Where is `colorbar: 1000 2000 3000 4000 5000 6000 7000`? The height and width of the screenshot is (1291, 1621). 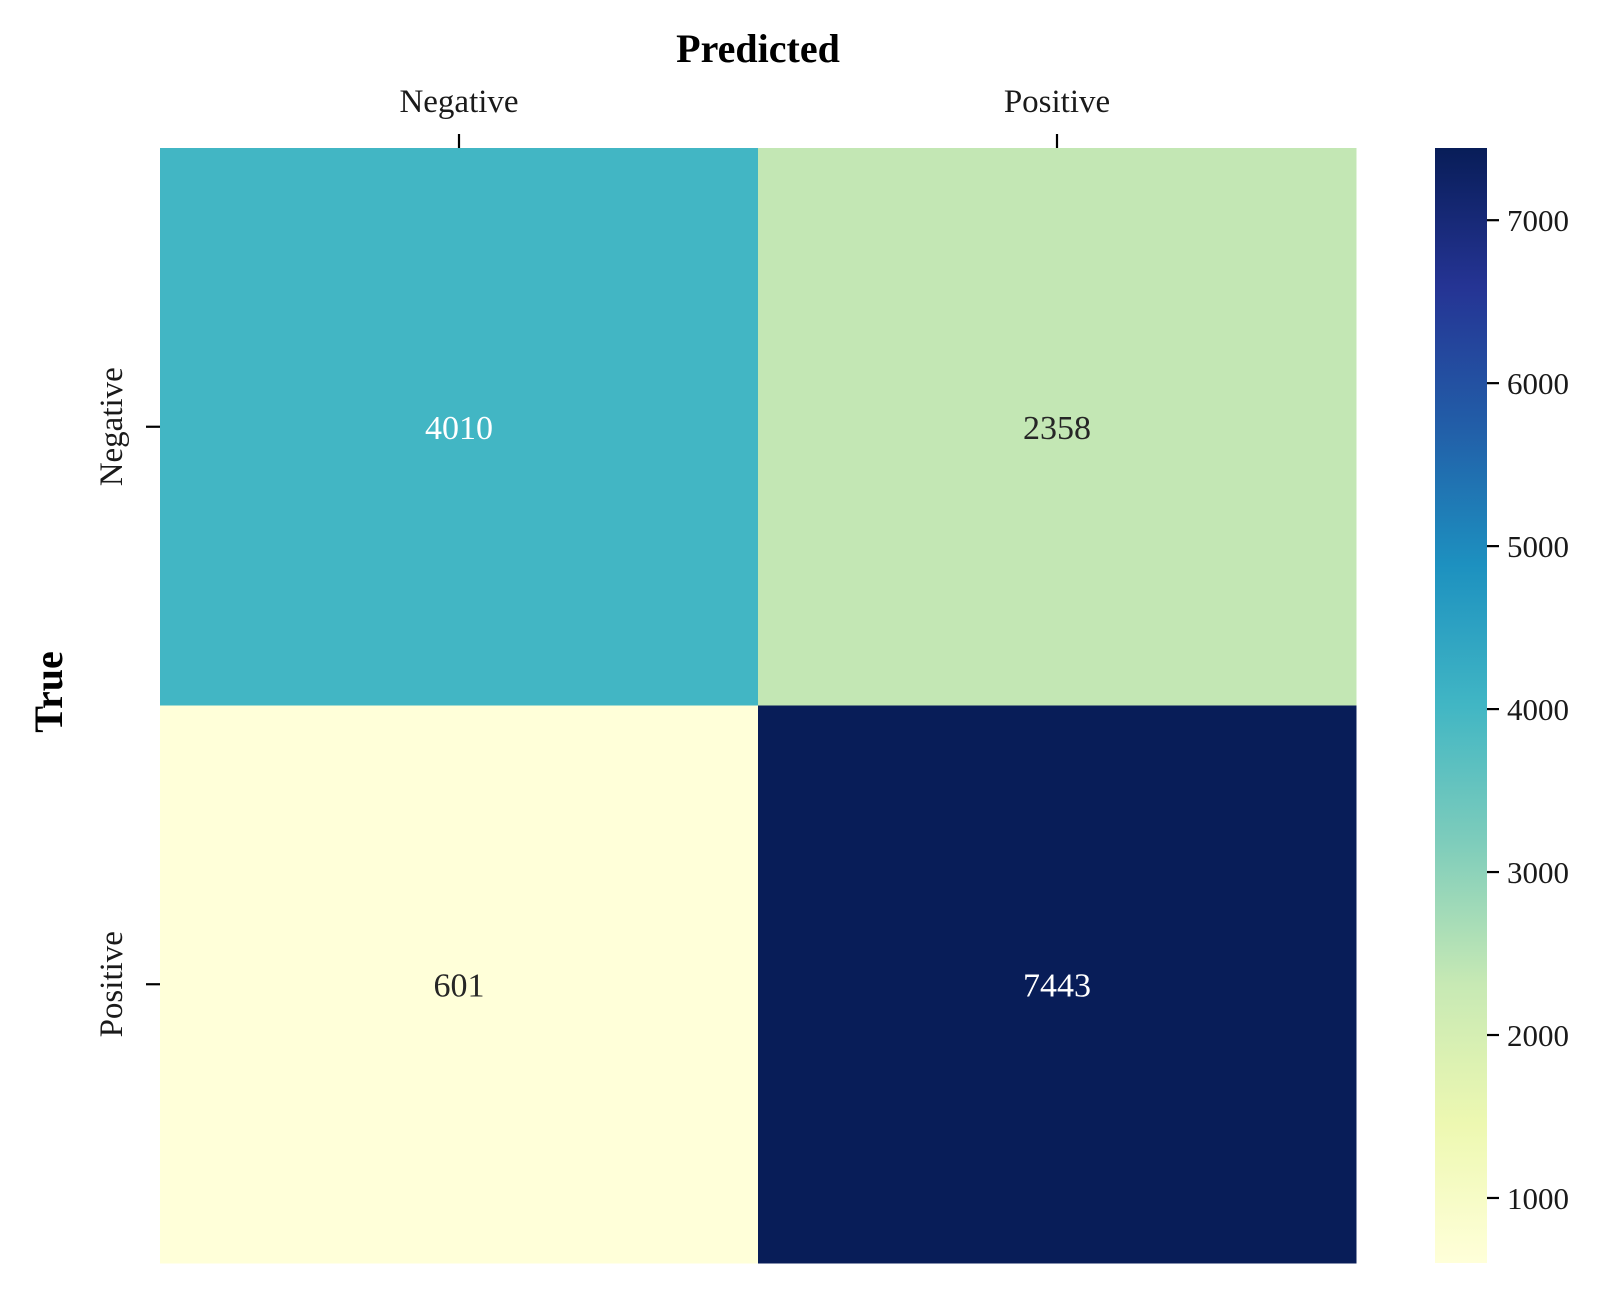
colorbar: 1000 2000 3000 4000 5000 6000 7000 is located at coordinates (1502, 705).